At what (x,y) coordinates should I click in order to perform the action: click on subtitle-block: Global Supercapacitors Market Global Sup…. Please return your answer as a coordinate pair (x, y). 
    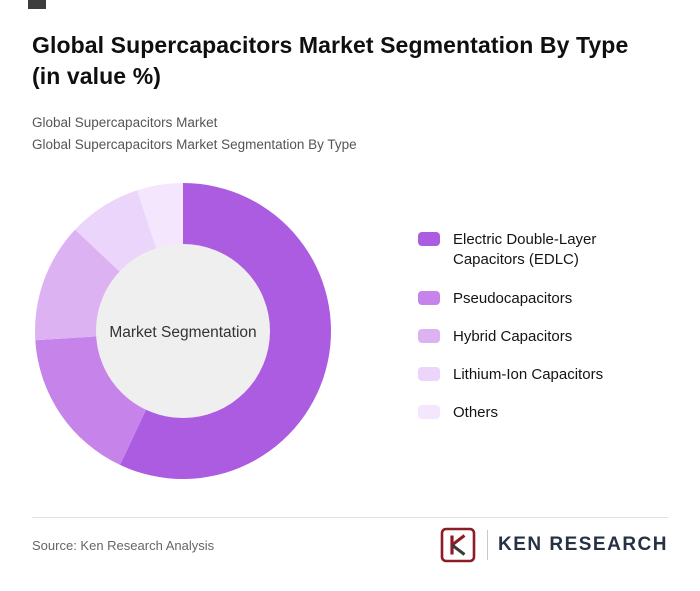
    Looking at the image, I should click on (194, 134).